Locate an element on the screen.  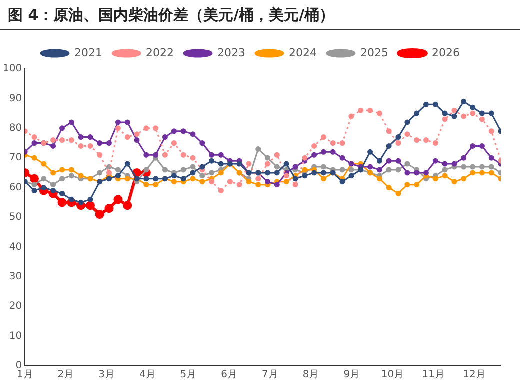
x-tick-label: 4月 is located at coordinates (147, 375).